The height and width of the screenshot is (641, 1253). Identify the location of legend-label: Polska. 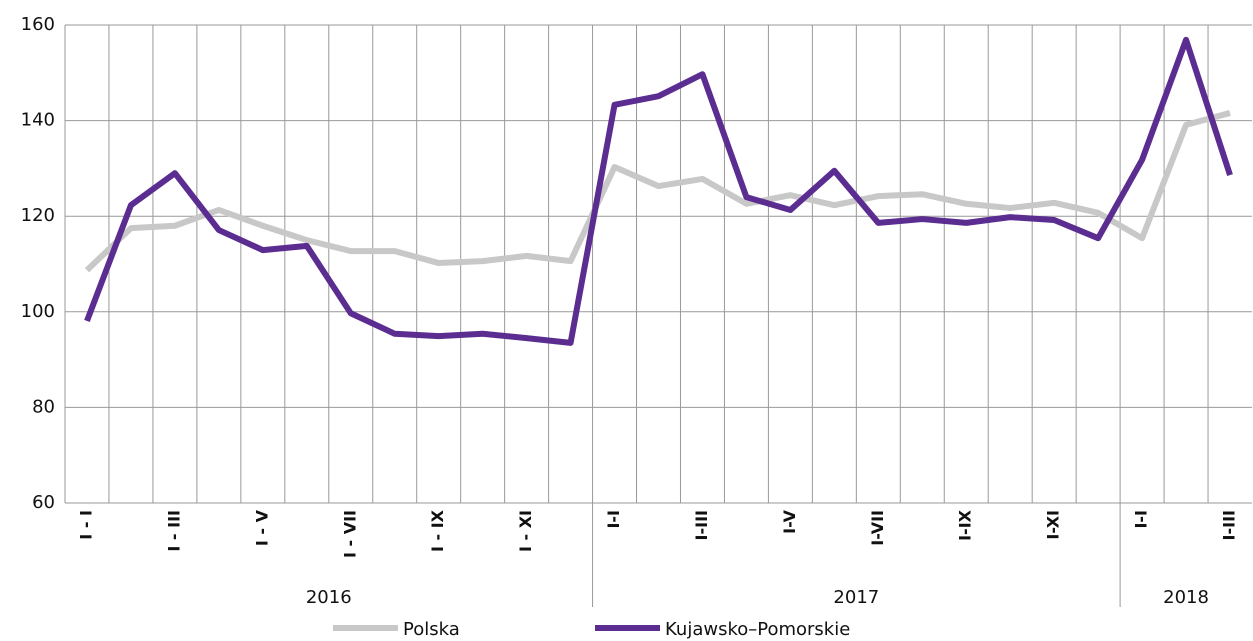
(431, 629).